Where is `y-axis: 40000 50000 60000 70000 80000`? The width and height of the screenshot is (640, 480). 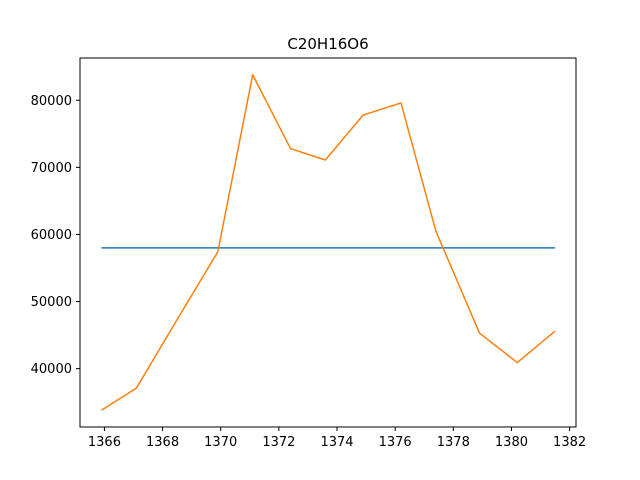
y-axis: 40000 50000 60000 70000 80000 is located at coordinates (55, 235).